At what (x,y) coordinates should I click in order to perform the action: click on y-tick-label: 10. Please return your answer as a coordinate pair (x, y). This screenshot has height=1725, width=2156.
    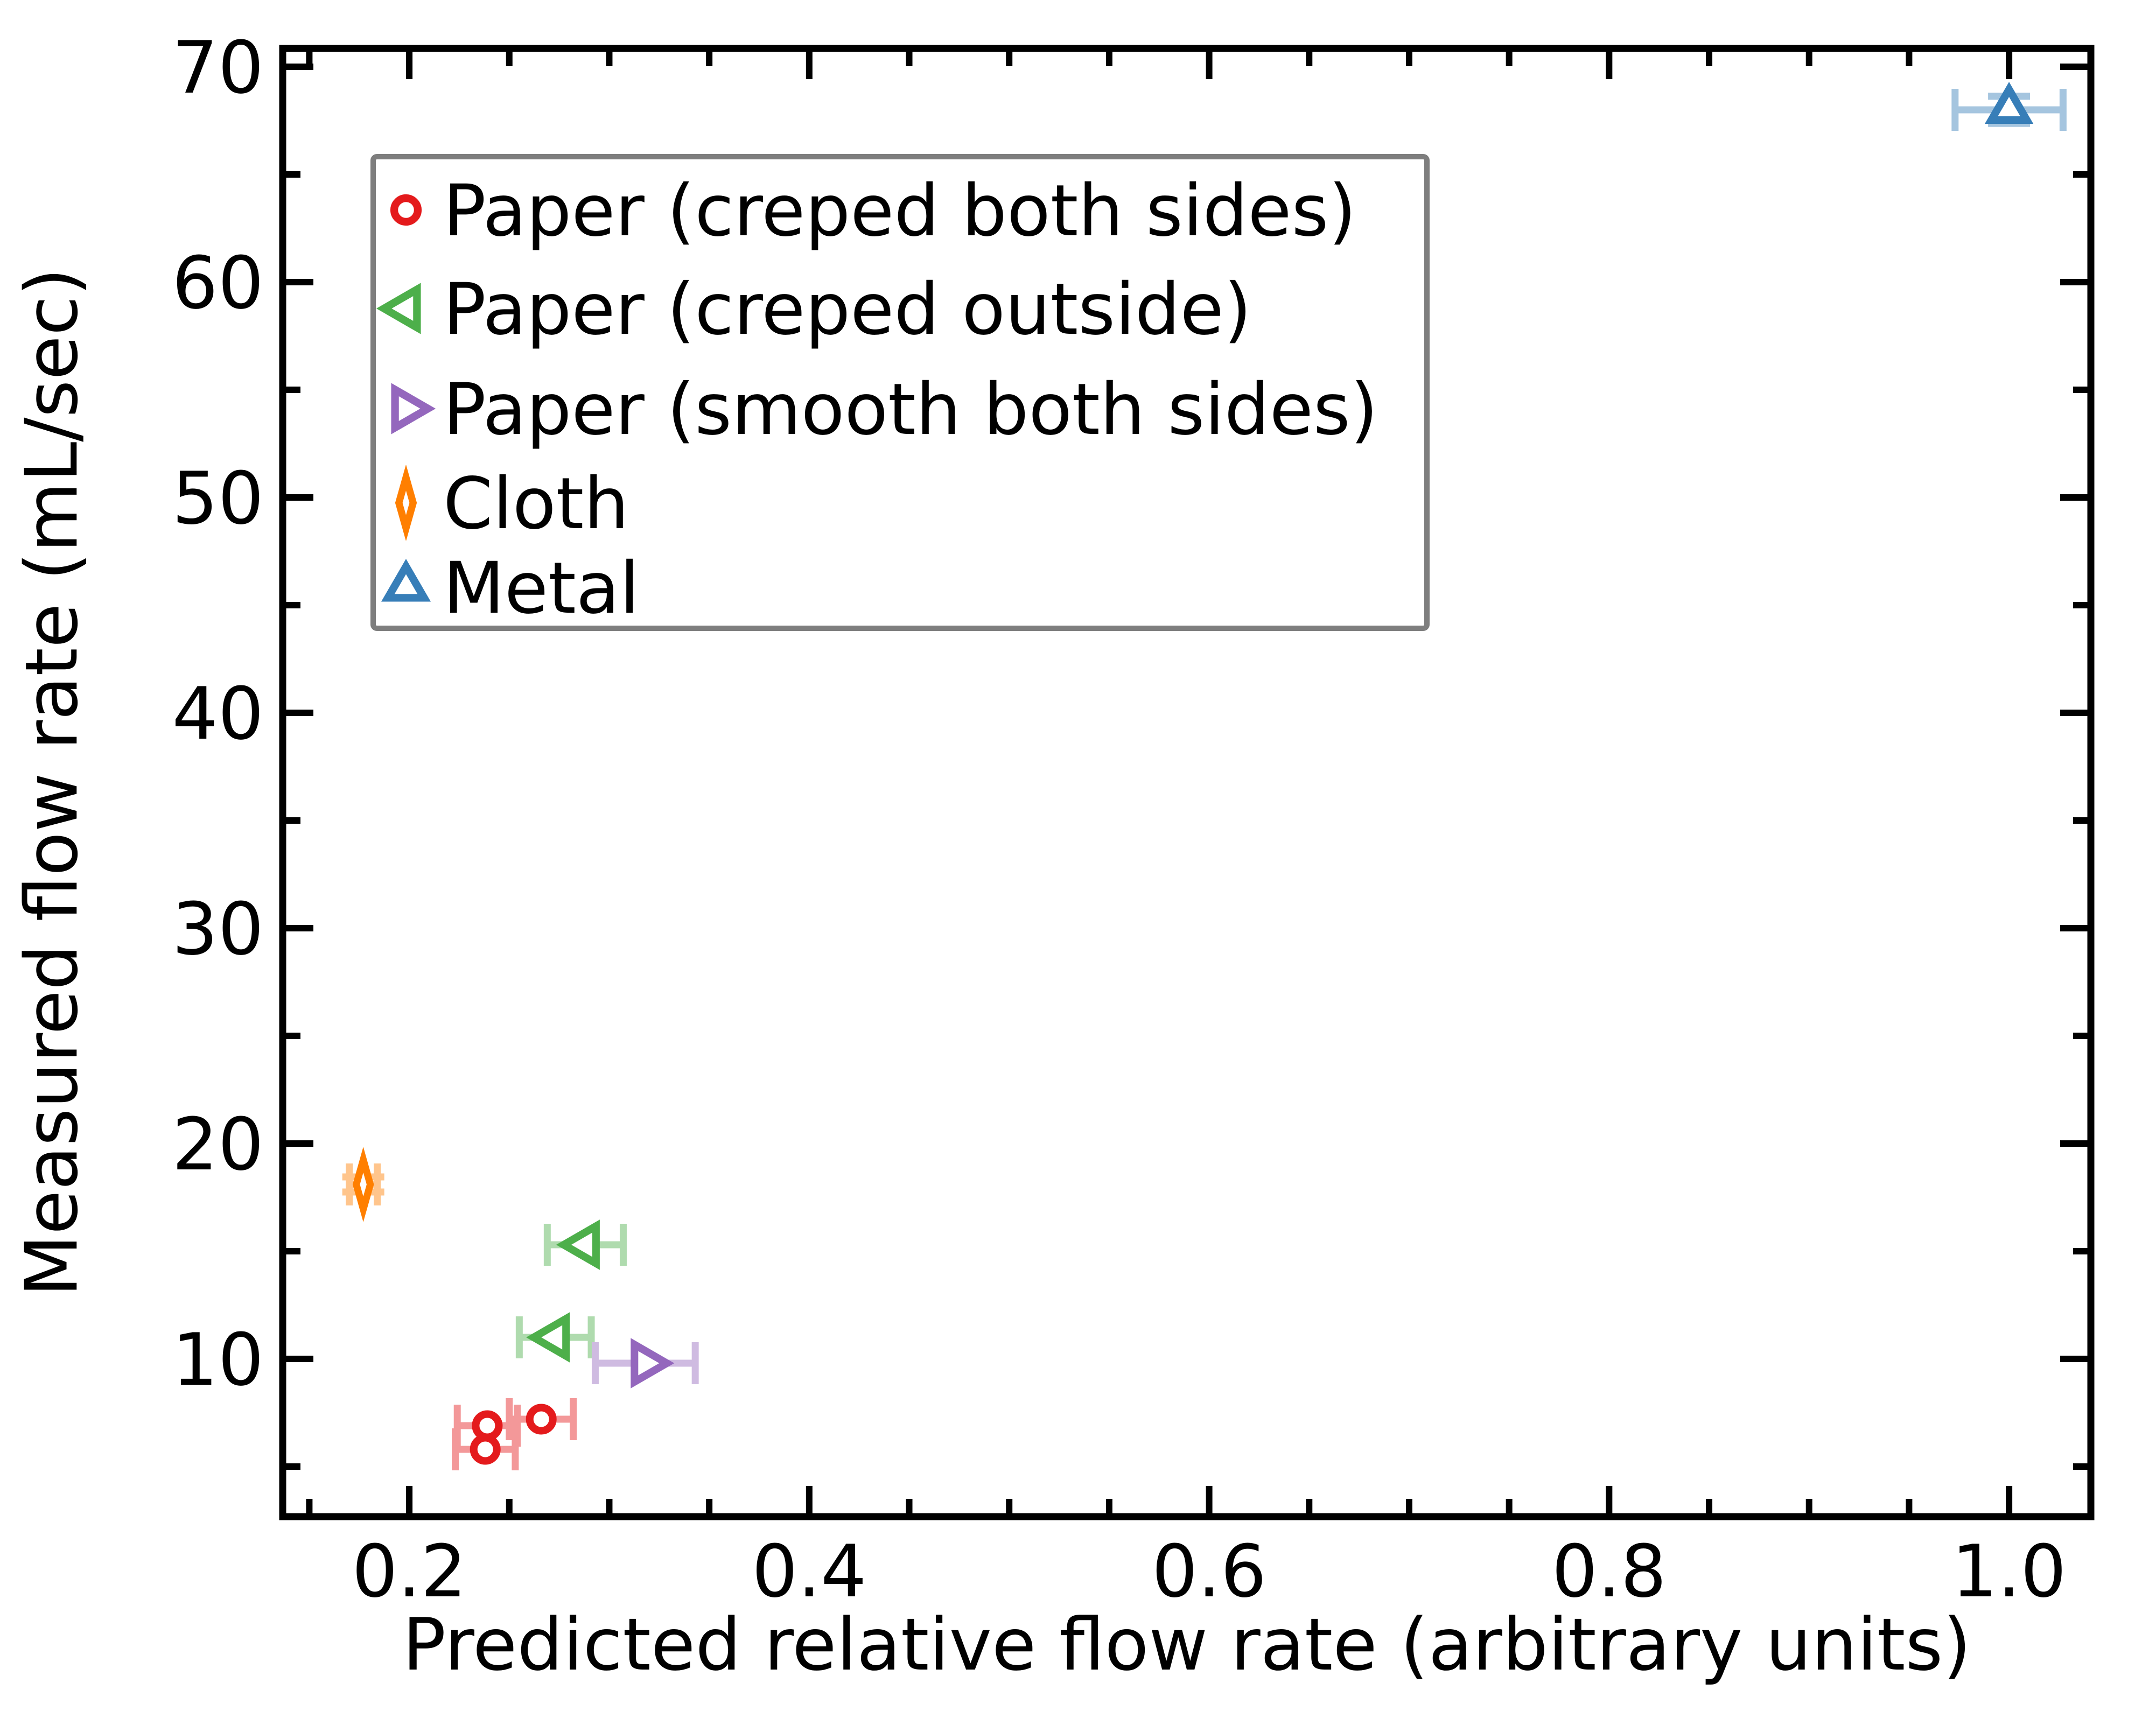
    Looking at the image, I should click on (218, 1360).